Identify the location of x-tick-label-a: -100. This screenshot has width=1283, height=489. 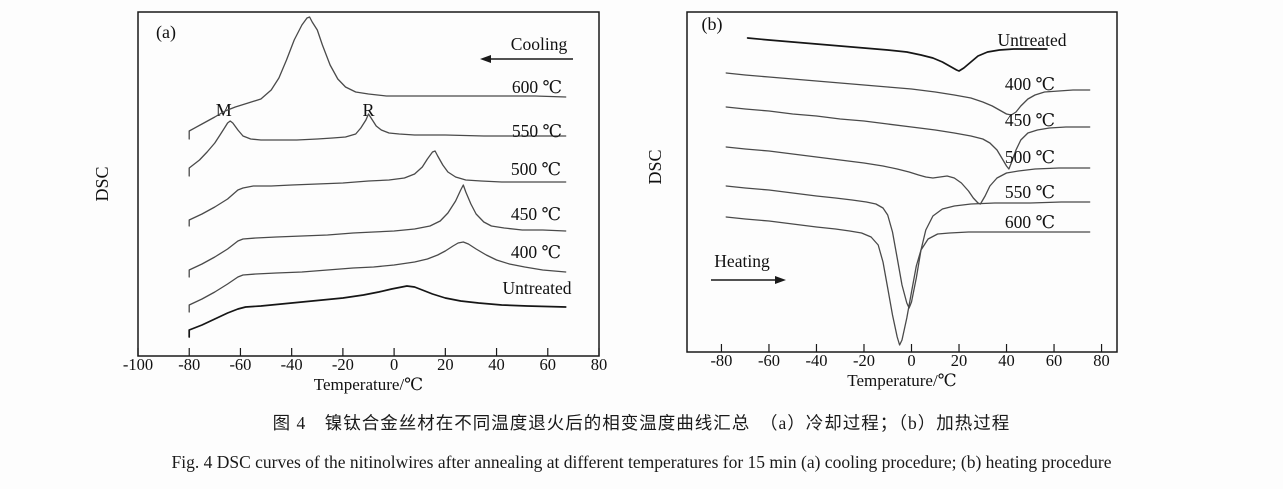
(138, 364).